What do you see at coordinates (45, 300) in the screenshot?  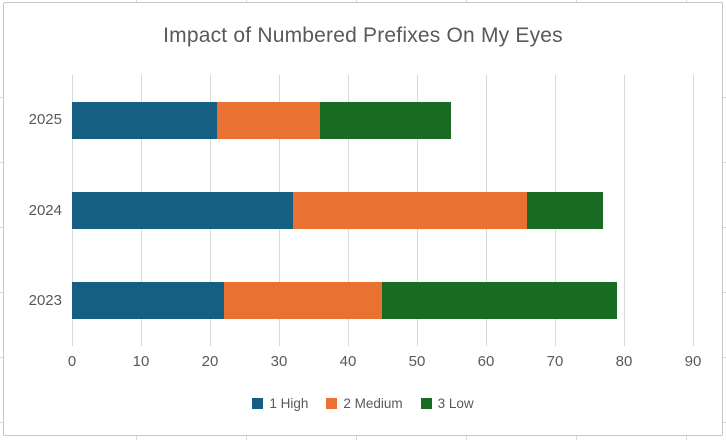 I see `y-axis-category-label: 2023` at bounding box center [45, 300].